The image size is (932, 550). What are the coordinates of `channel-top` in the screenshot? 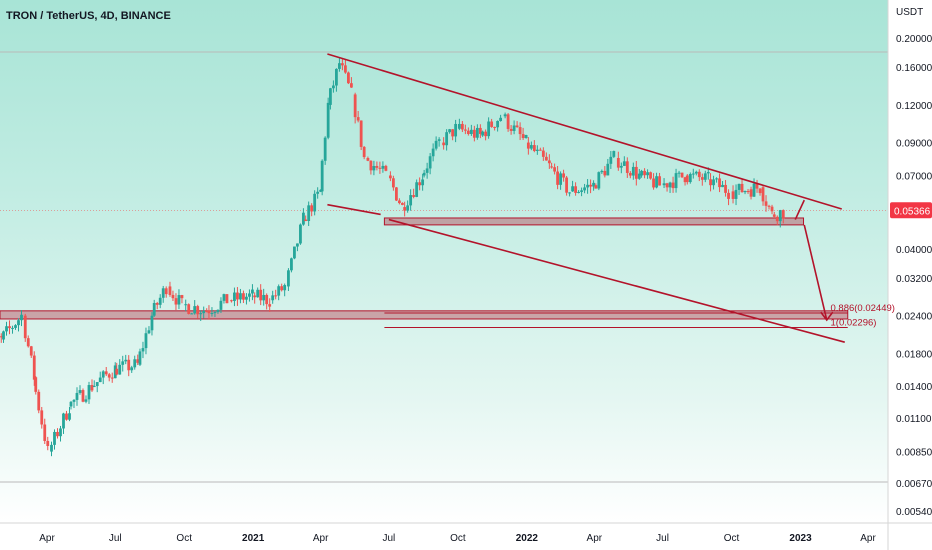 It's located at (354, 209).